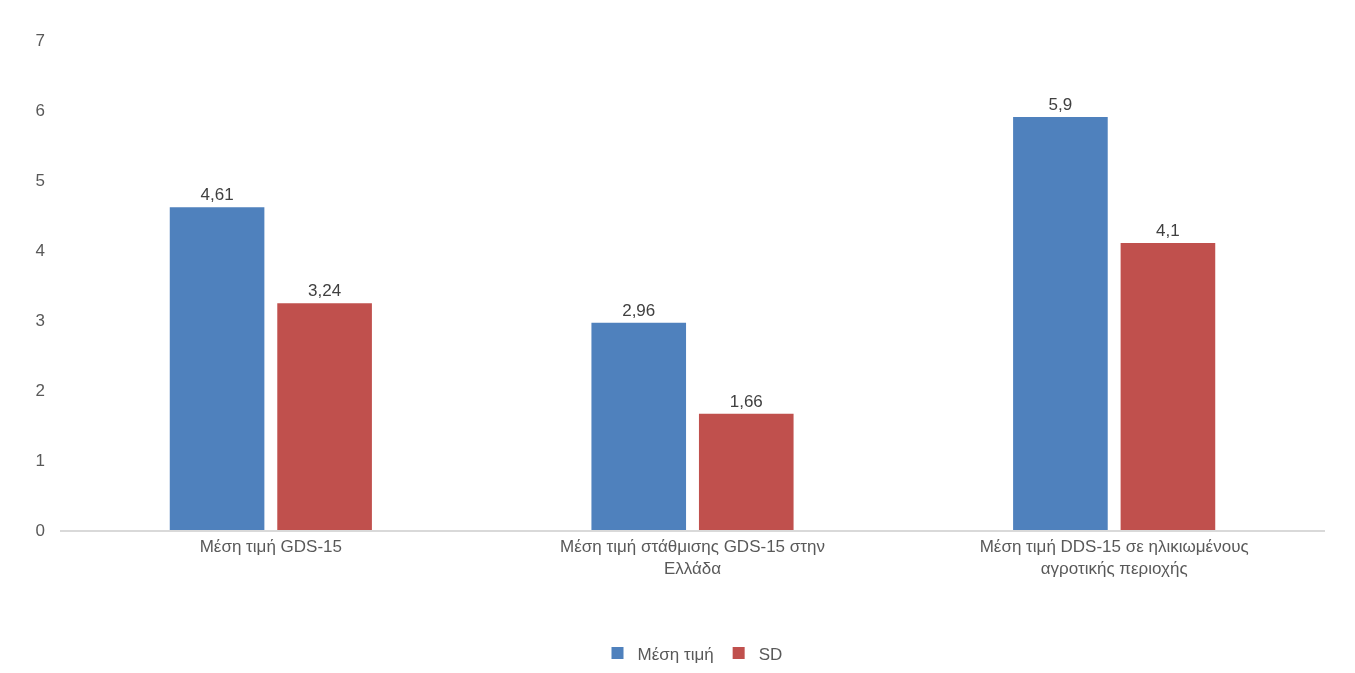  I want to click on data-label: 4,1, so click(1168, 230).